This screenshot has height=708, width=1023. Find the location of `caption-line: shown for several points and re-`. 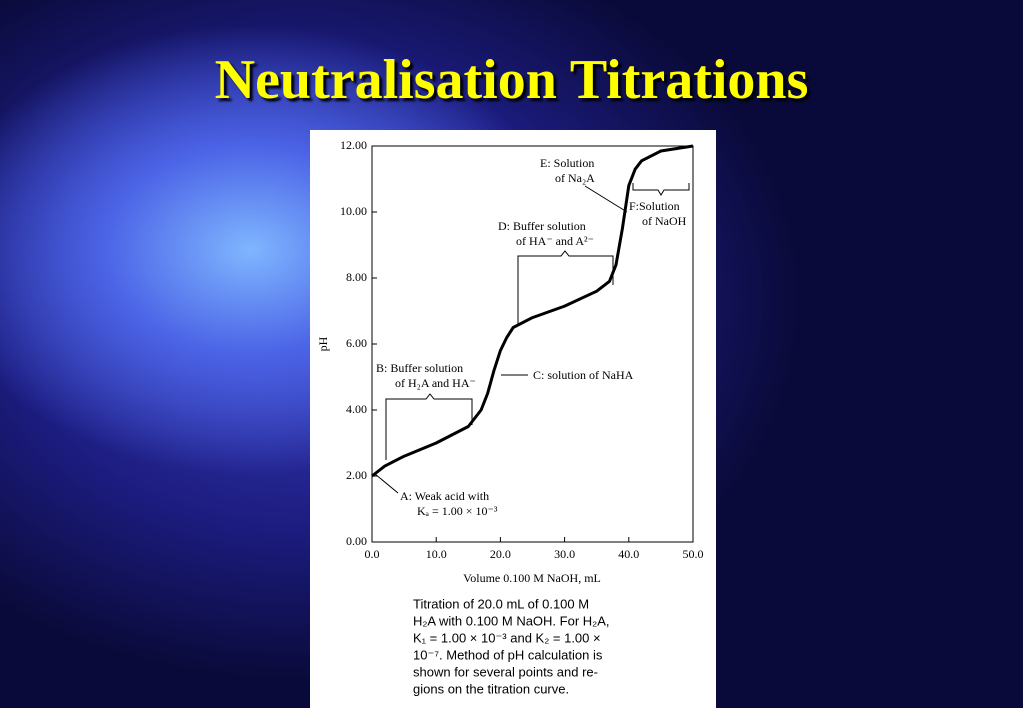

caption-line: shown for several points and re- is located at coordinates (505, 671).